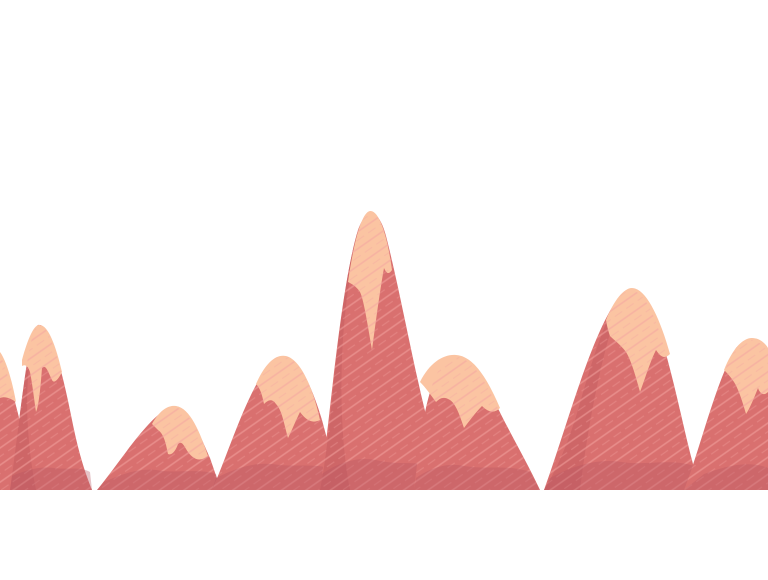 This screenshot has width=768, height=580. Describe the element at coordinates (158, 447) in the screenshot. I see `mountain-small` at that location.